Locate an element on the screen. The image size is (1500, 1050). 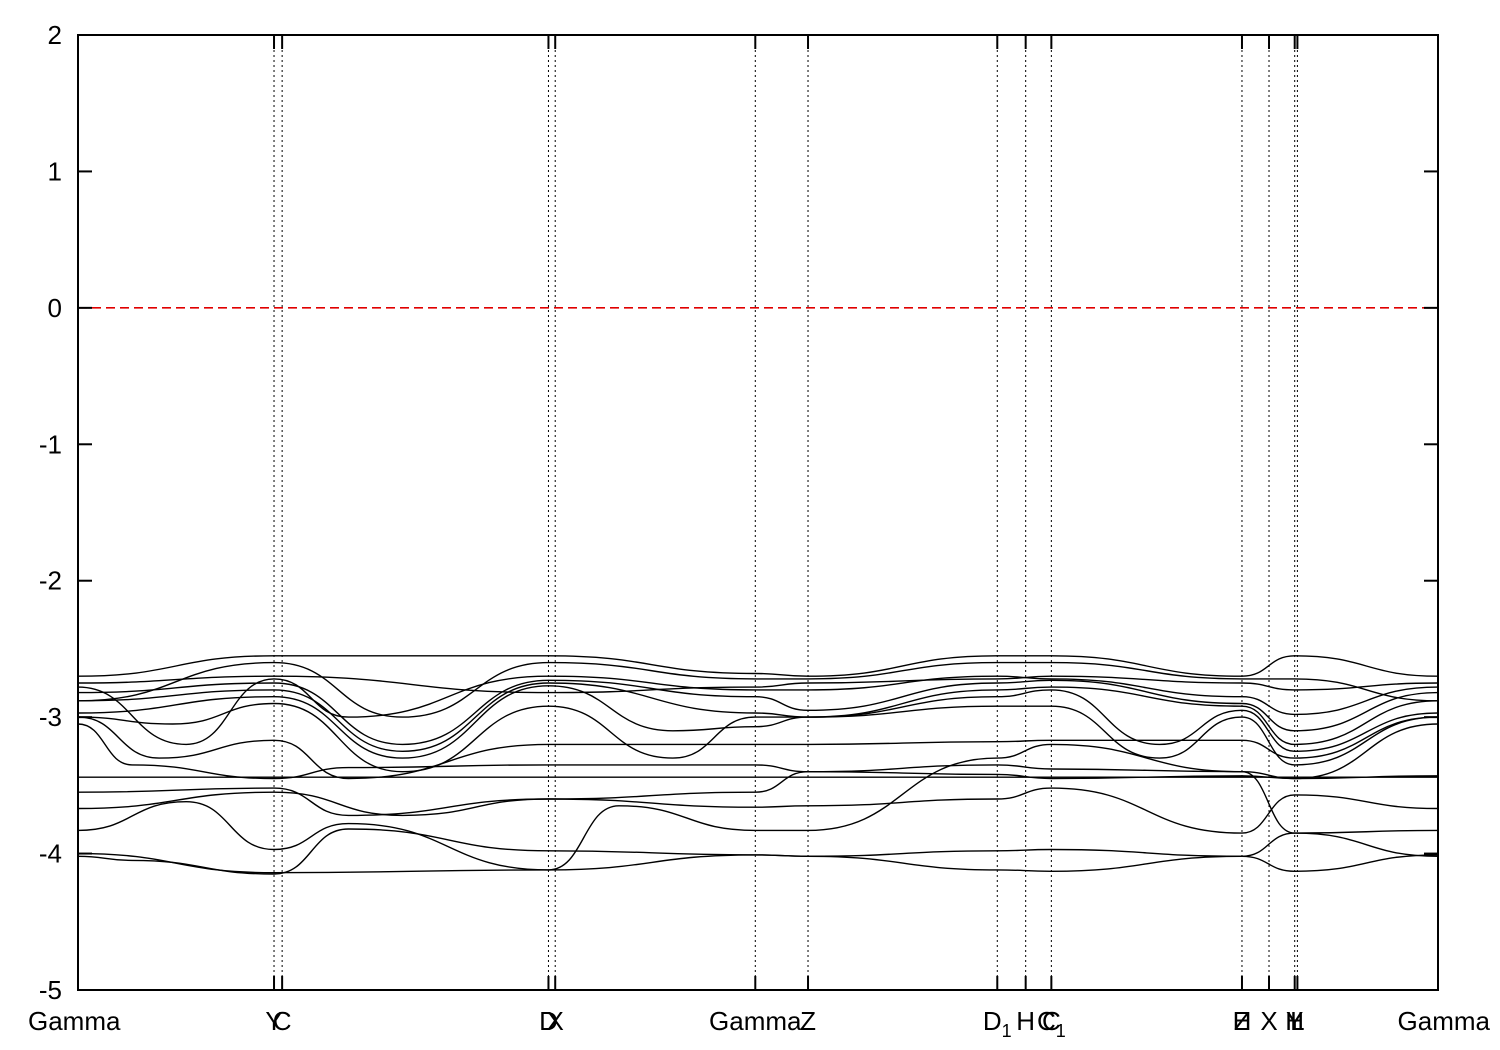
x-tick-label-14: Y is located at coordinates (1294, 1021).